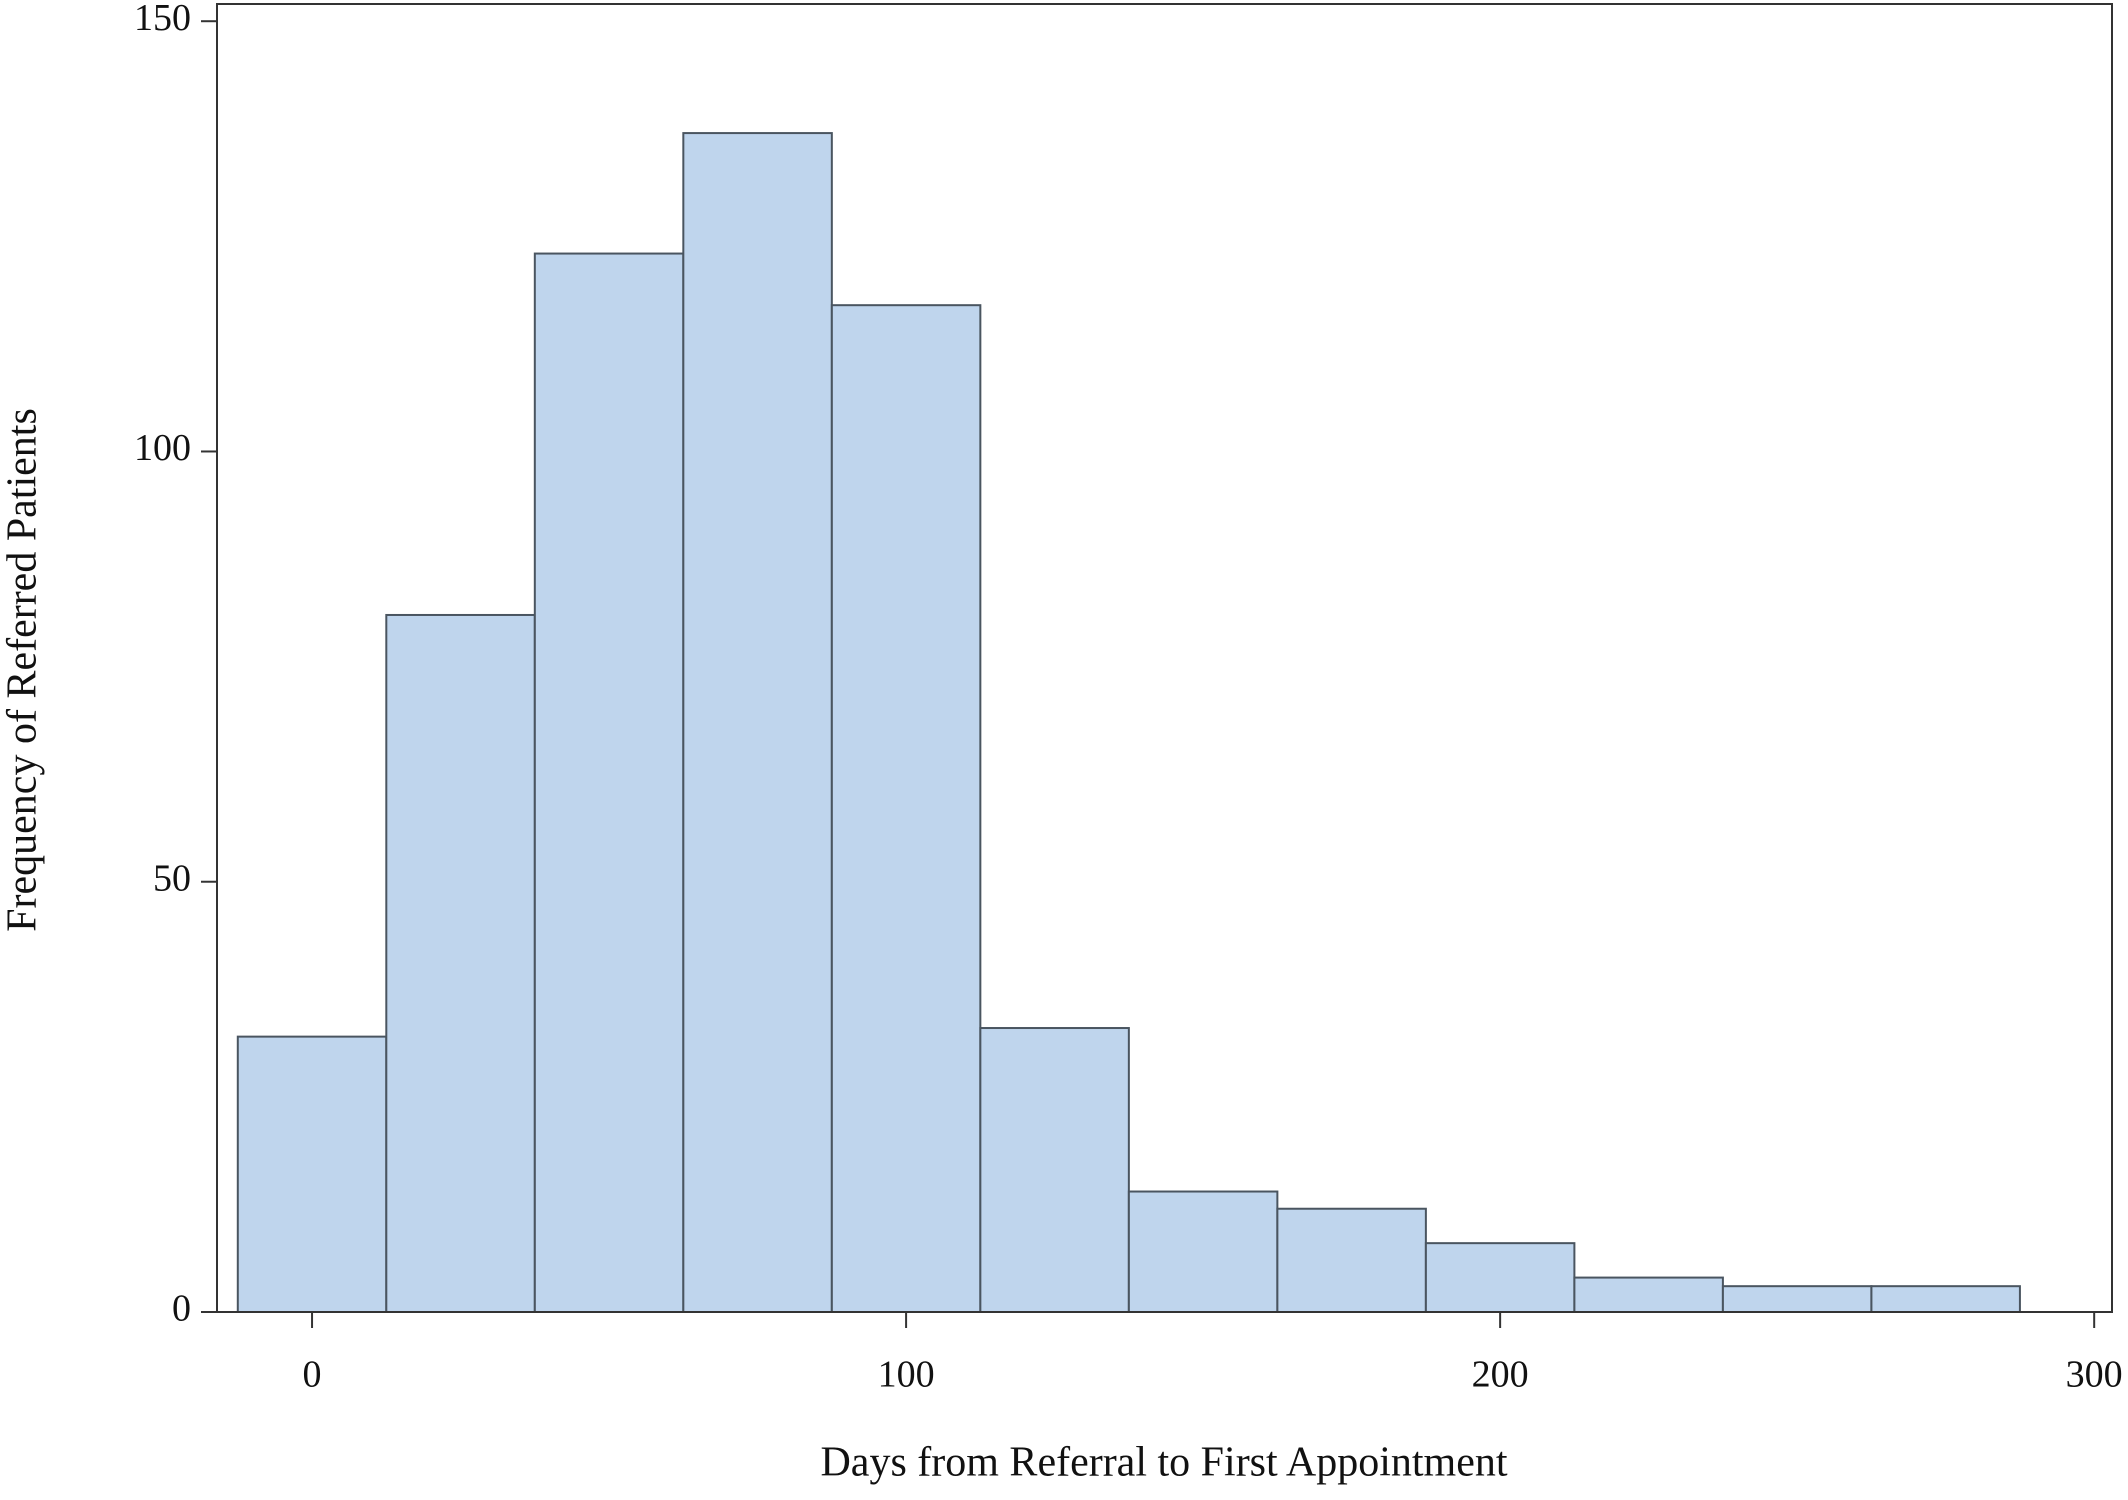 The image size is (2128, 1500). I want to click on y-tick-label: 50, so click(172, 878).